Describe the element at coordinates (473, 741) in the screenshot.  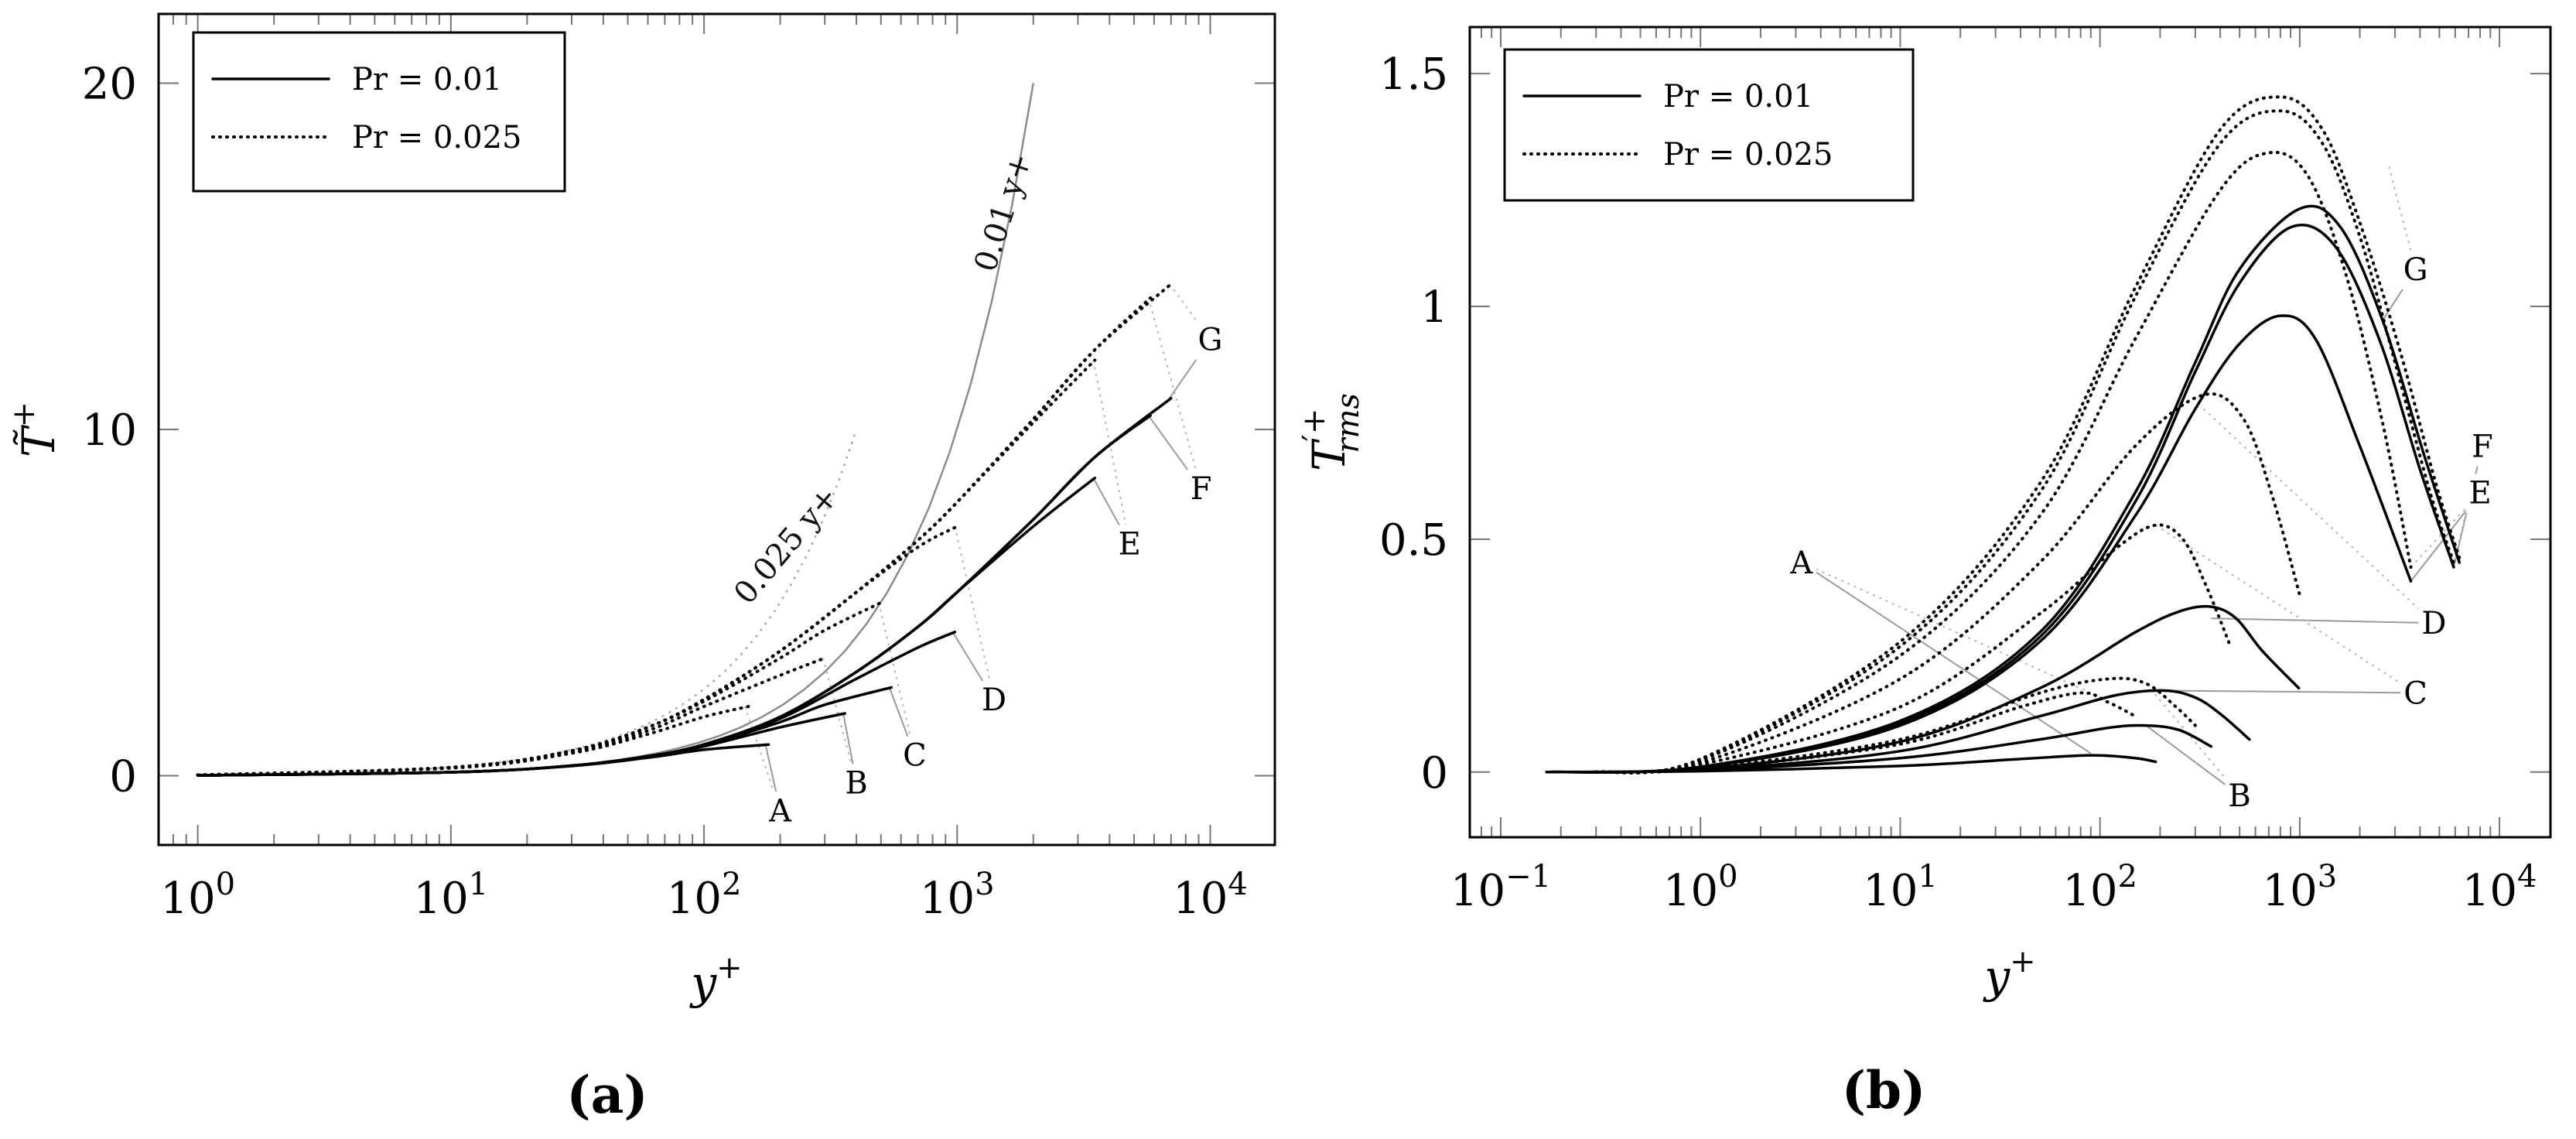
I see `series-A-pr-0.025` at that location.